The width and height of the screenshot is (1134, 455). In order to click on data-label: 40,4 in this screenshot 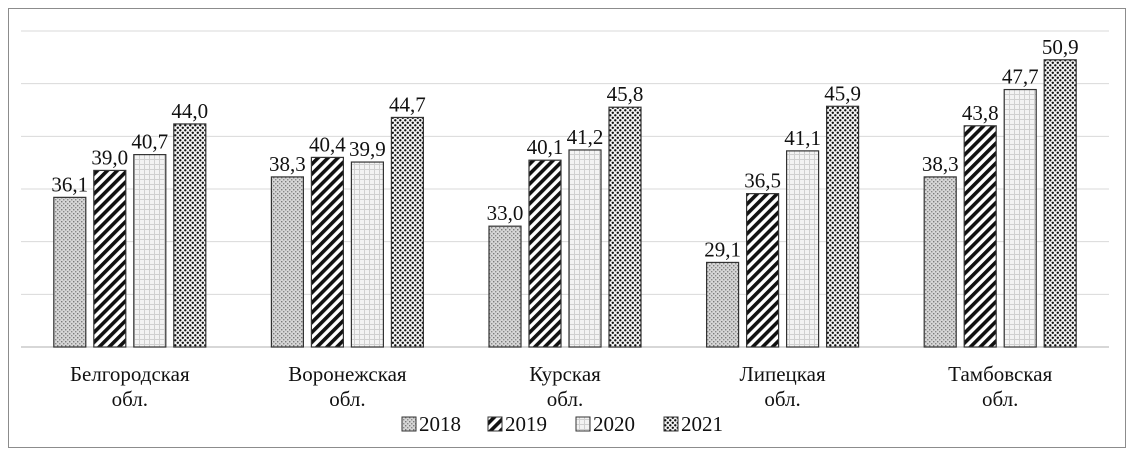, I will do `click(327, 144)`.